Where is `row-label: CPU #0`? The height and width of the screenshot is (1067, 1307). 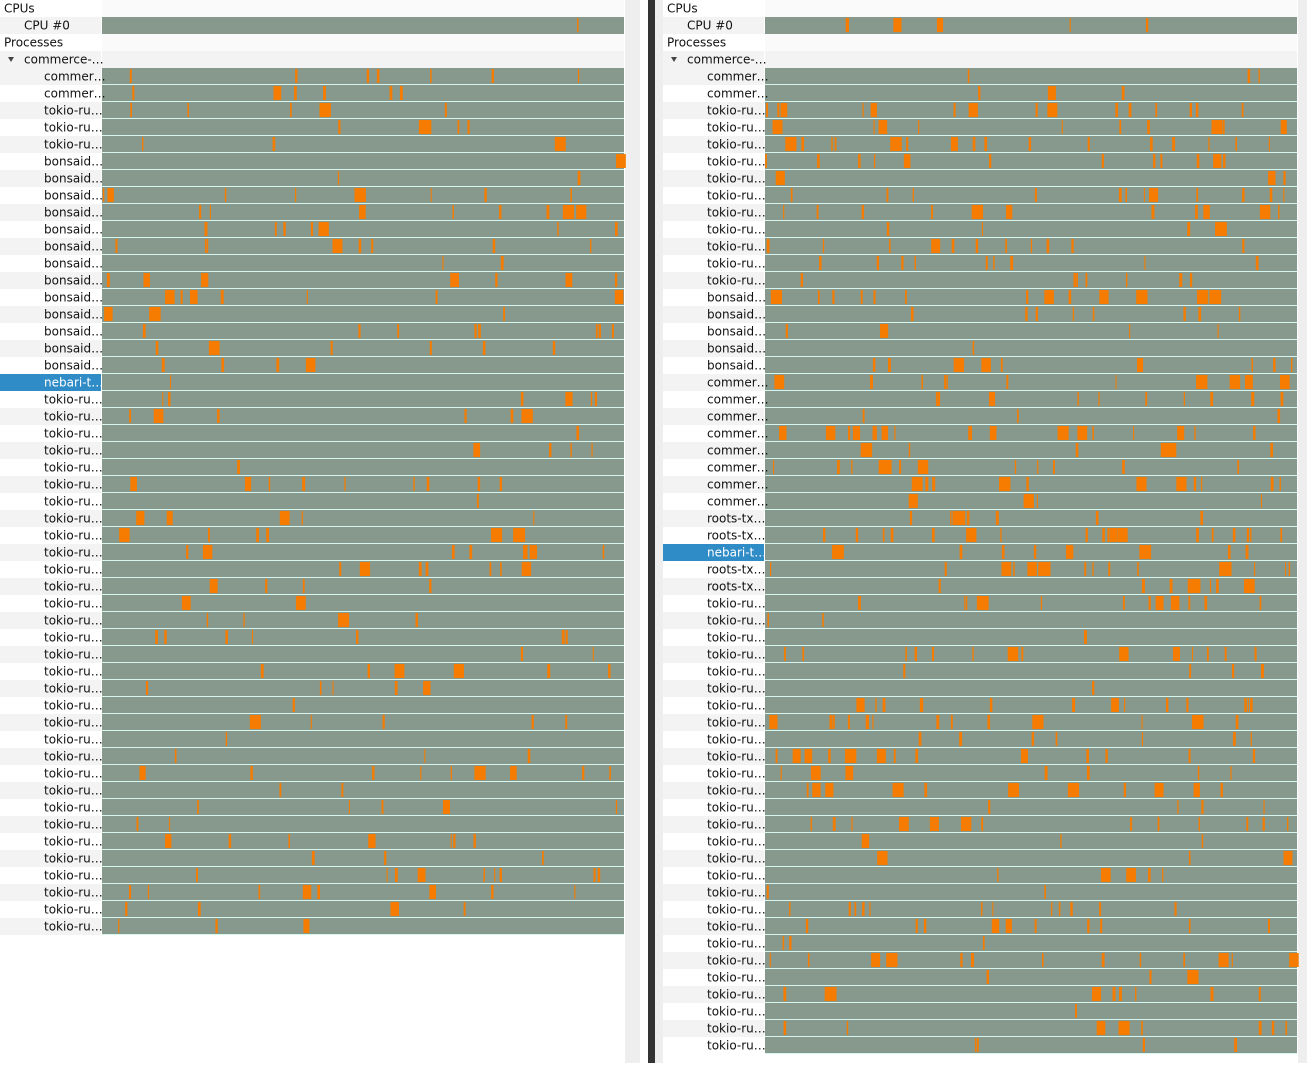
row-label: CPU #0 is located at coordinates (710, 26).